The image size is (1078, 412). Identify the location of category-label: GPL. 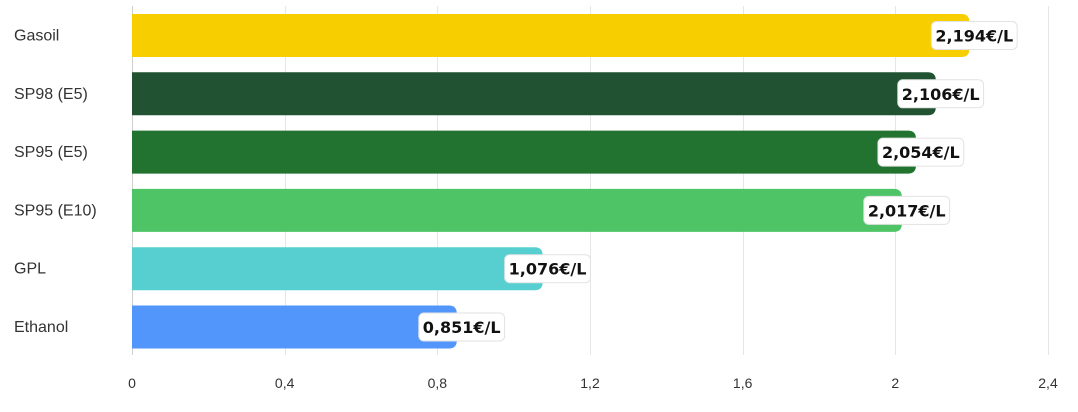
(30, 269).